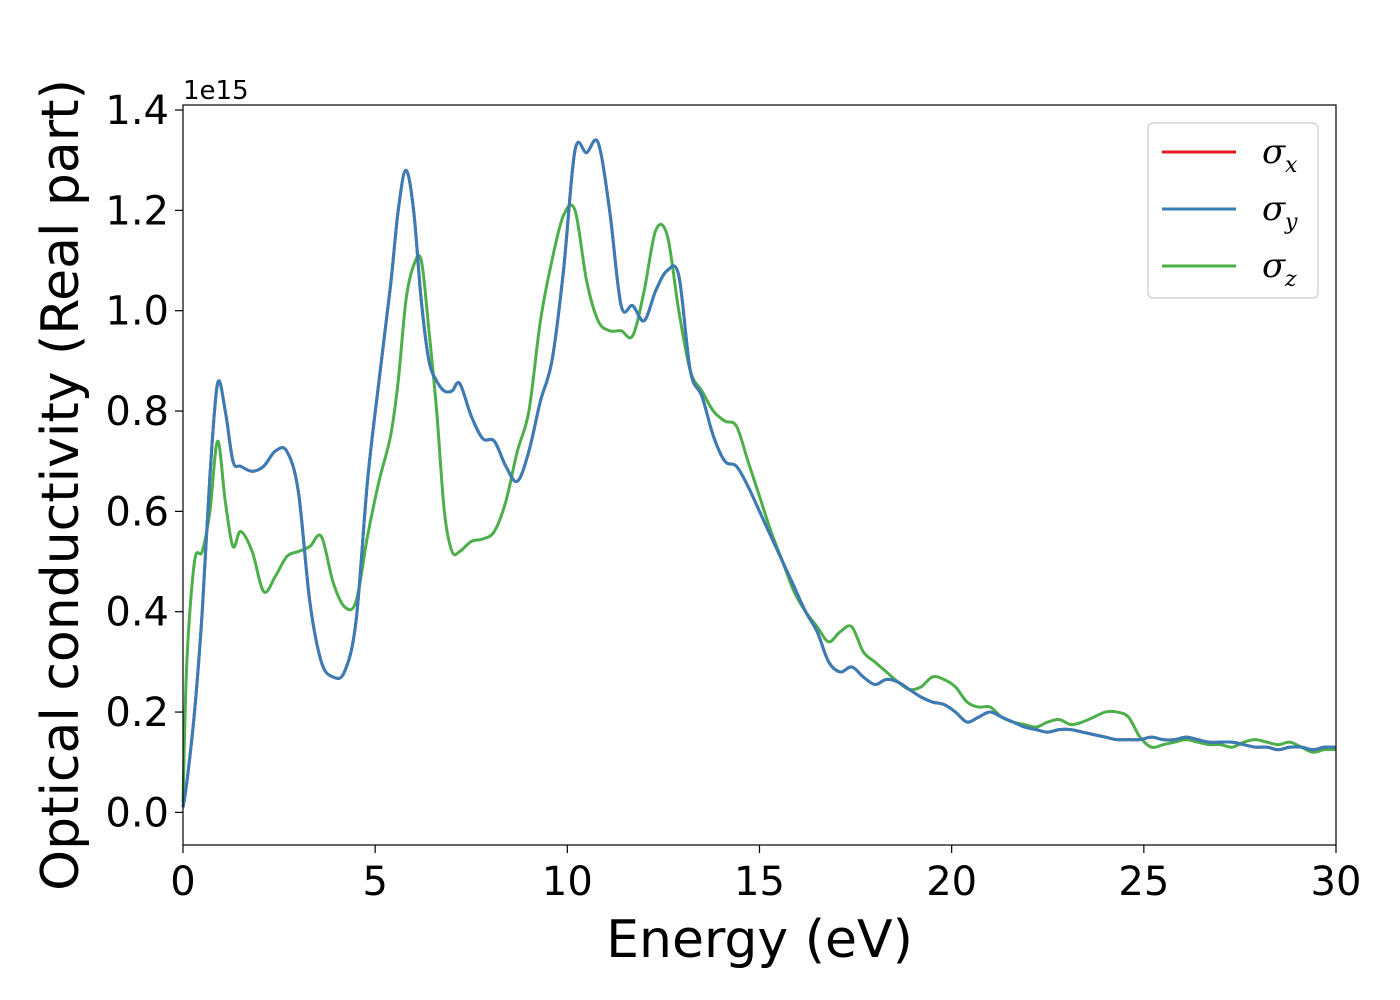 The height and width of the screenshot is (1000, 1400). I want to click on x-tick-label: 10, so click(567, 882).